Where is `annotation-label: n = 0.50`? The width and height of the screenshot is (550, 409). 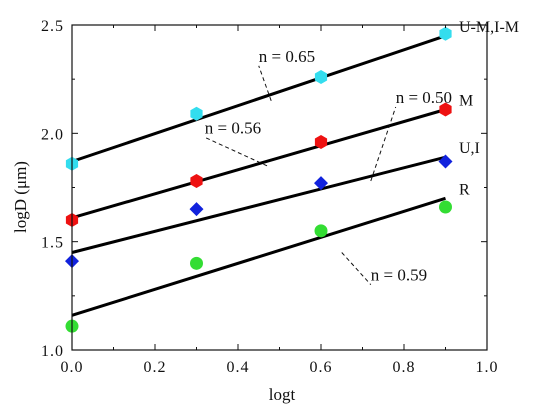 annotation-label: n = 0.50 is located at coordinates (424, 97).